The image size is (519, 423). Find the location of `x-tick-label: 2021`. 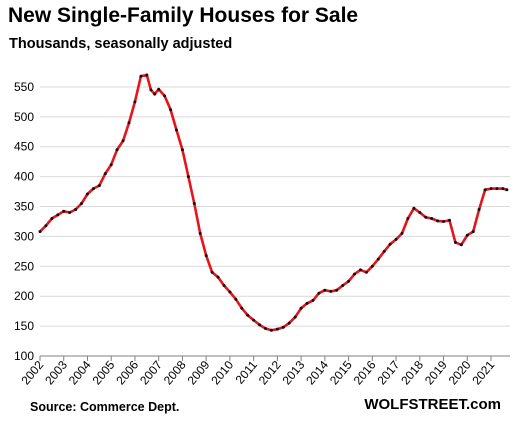

x-tick-label: 2021 is located at coordinates (483, 373).